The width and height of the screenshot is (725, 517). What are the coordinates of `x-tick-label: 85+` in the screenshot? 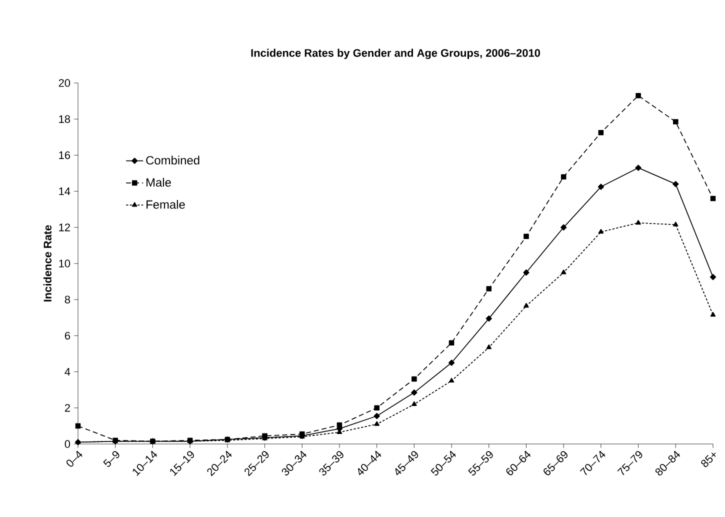 It's located at (708, 460).